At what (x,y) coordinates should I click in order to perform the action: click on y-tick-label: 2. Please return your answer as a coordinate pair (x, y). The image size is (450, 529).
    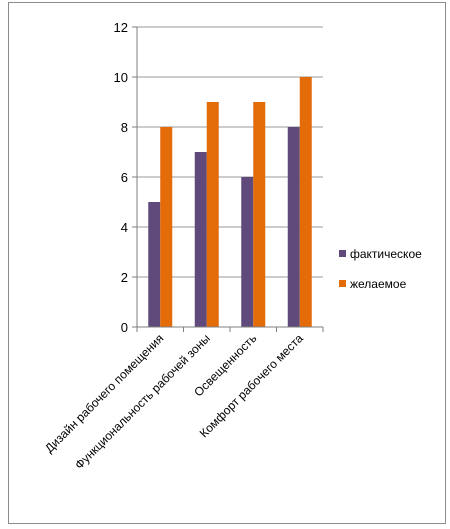
    Looking at the image, I should click on (124, 277).